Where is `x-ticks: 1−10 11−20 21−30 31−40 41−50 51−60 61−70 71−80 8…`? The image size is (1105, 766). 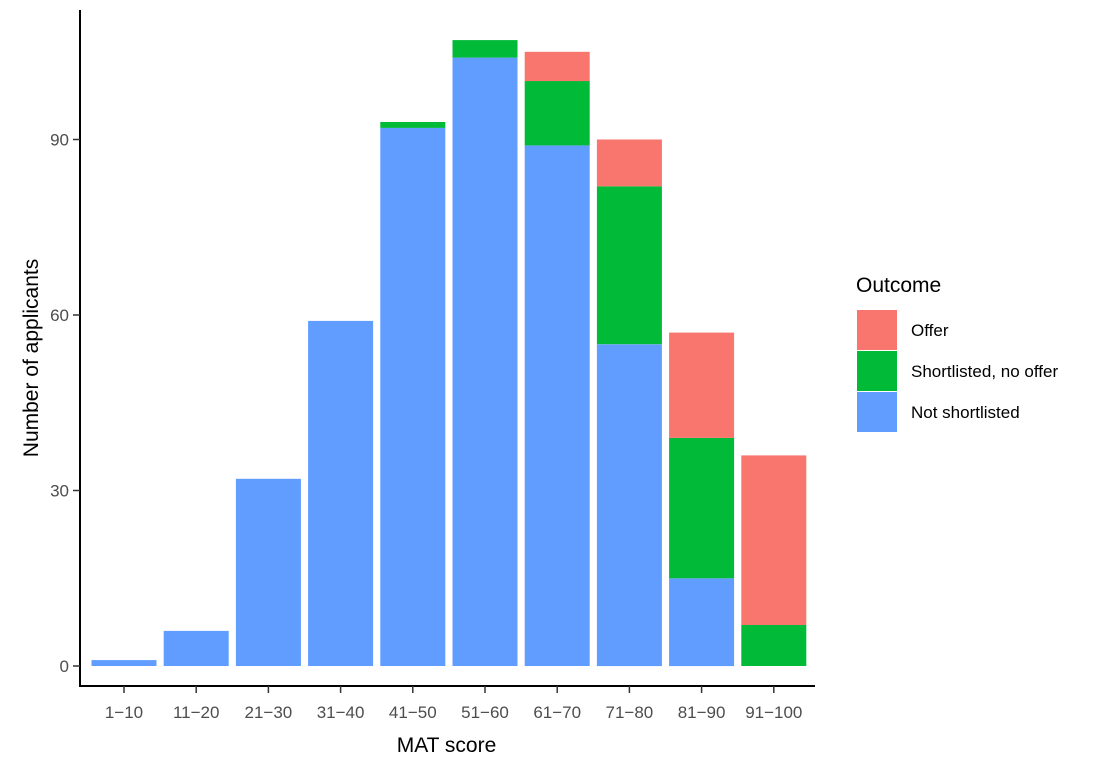 x-ticks: 1−10 11−20 21−30 31−40 41−50 51−60 61−70 71−80 8… is located at coordinates (453, 704).